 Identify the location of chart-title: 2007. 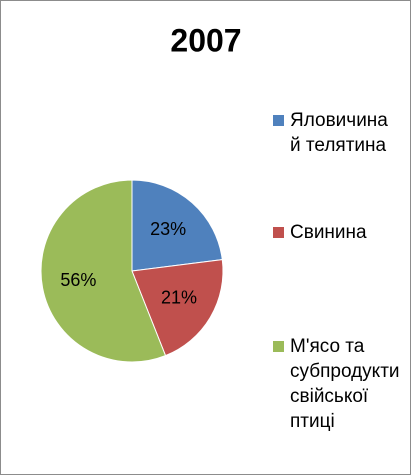
(205, 40).